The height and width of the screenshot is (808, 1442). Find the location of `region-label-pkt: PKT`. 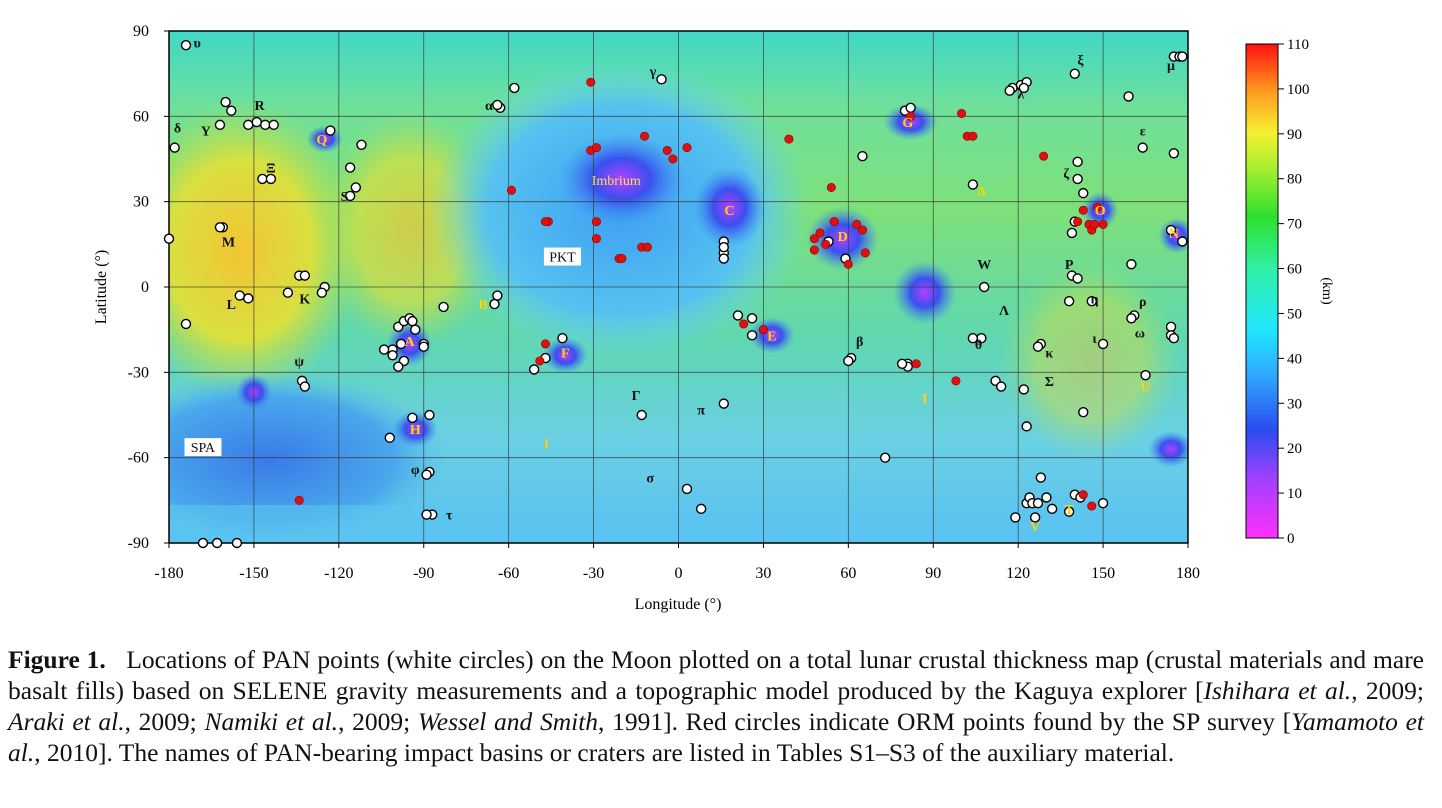

region-label-pkt: PKT is located at coordinates (562, 258).